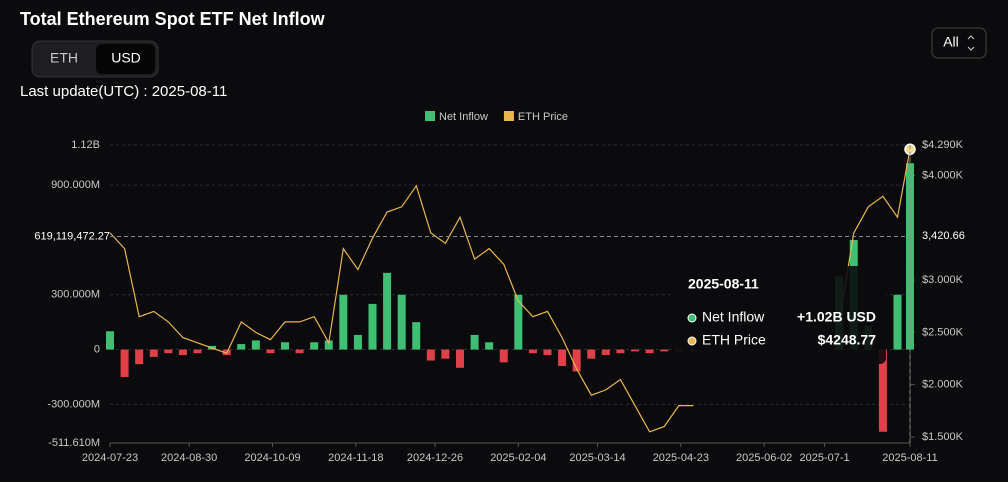 This screenshot has height=482, width=1008. Describe the element at coordinates (110, 458) in the screenshot. I see `x-tick-label: 2024-07-23` at that location.